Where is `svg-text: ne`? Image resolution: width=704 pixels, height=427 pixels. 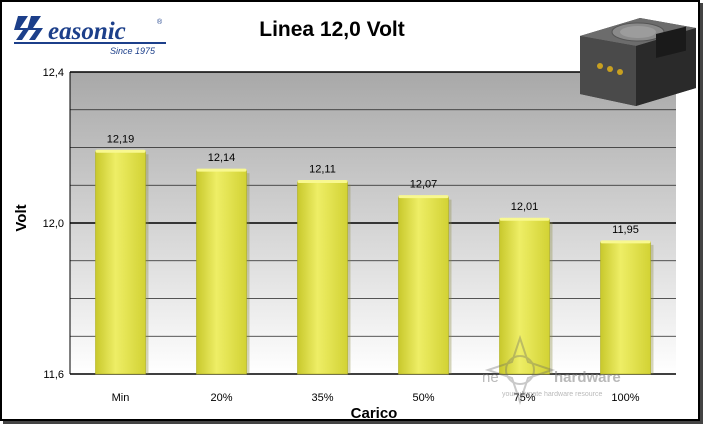 svg-text: ne is located at coordinates (490, 377).